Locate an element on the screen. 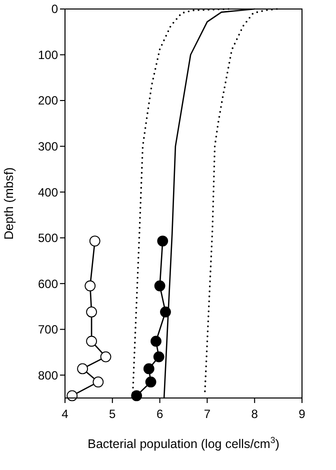  y-tick-label: 800 is located at coordinates (48, 375).